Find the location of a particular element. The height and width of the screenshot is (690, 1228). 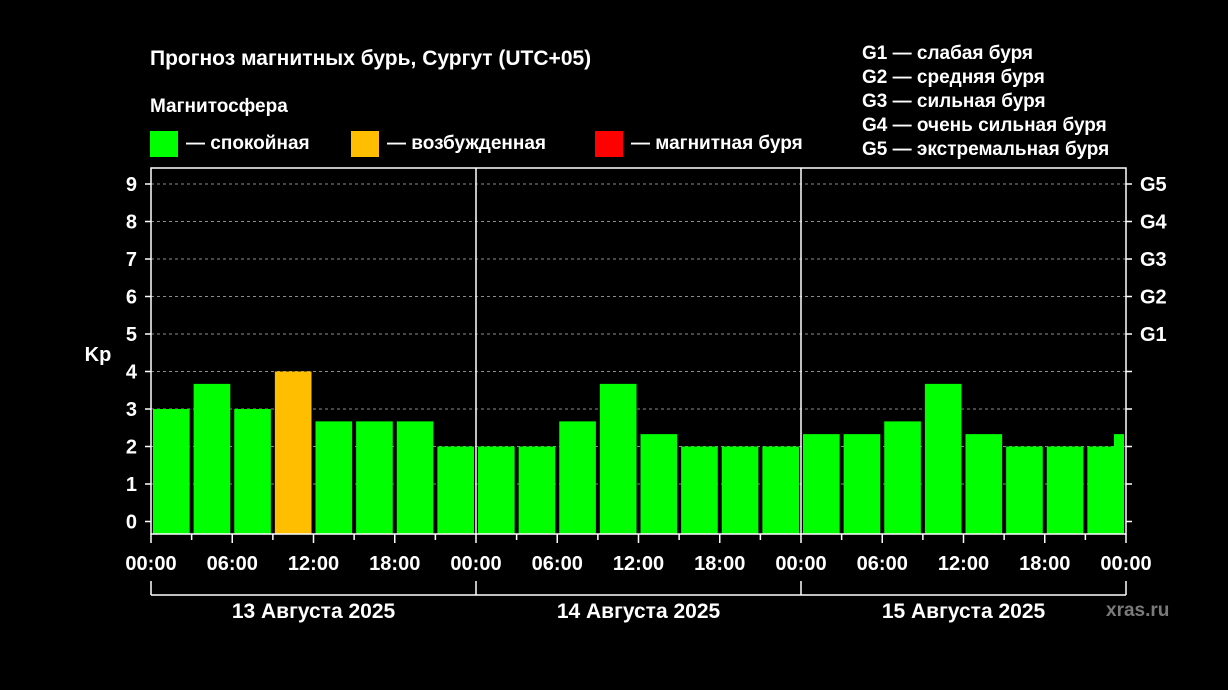

legend-item-excited: — возбужденная is located at coordinates (448, 144).